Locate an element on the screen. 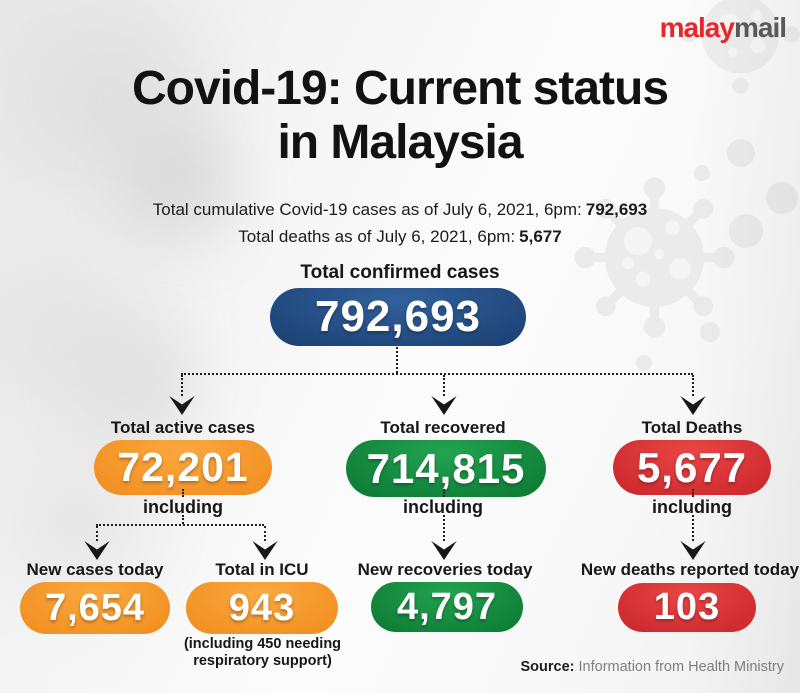  active-including-label: including is located at coordinates (183, 507).